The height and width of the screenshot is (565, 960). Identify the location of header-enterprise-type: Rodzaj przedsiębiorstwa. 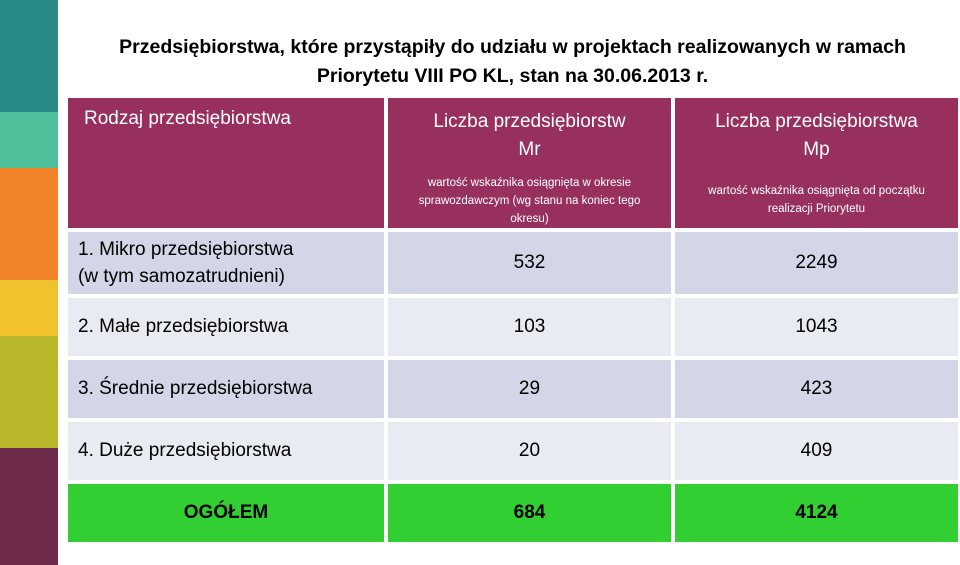
(226, 163).